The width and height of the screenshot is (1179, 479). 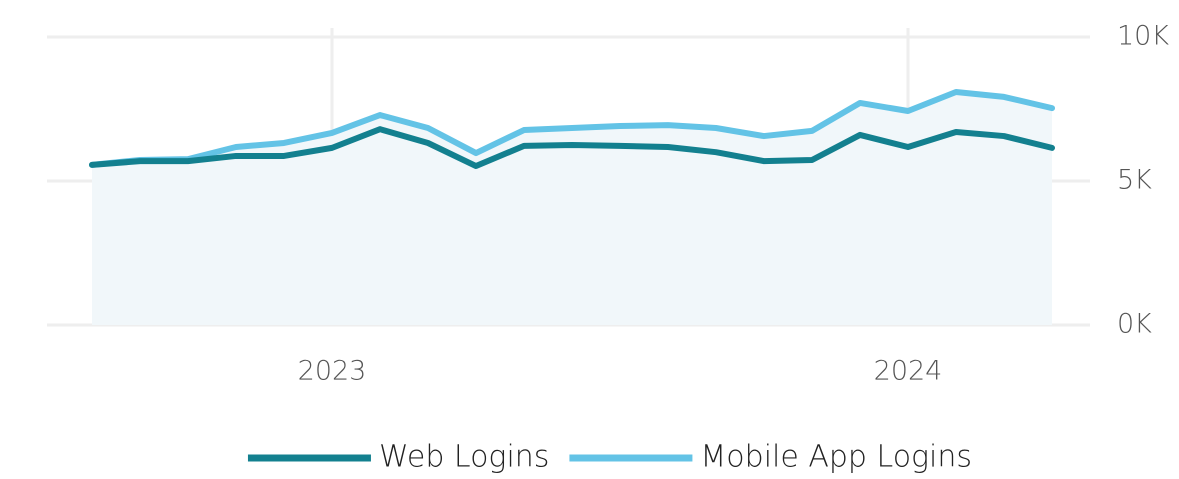 What do you see at coordinates (609, 457) in the screenshot?
I see `legend: Web Logins Mobile App Logins` at bounding box center [609, 457].